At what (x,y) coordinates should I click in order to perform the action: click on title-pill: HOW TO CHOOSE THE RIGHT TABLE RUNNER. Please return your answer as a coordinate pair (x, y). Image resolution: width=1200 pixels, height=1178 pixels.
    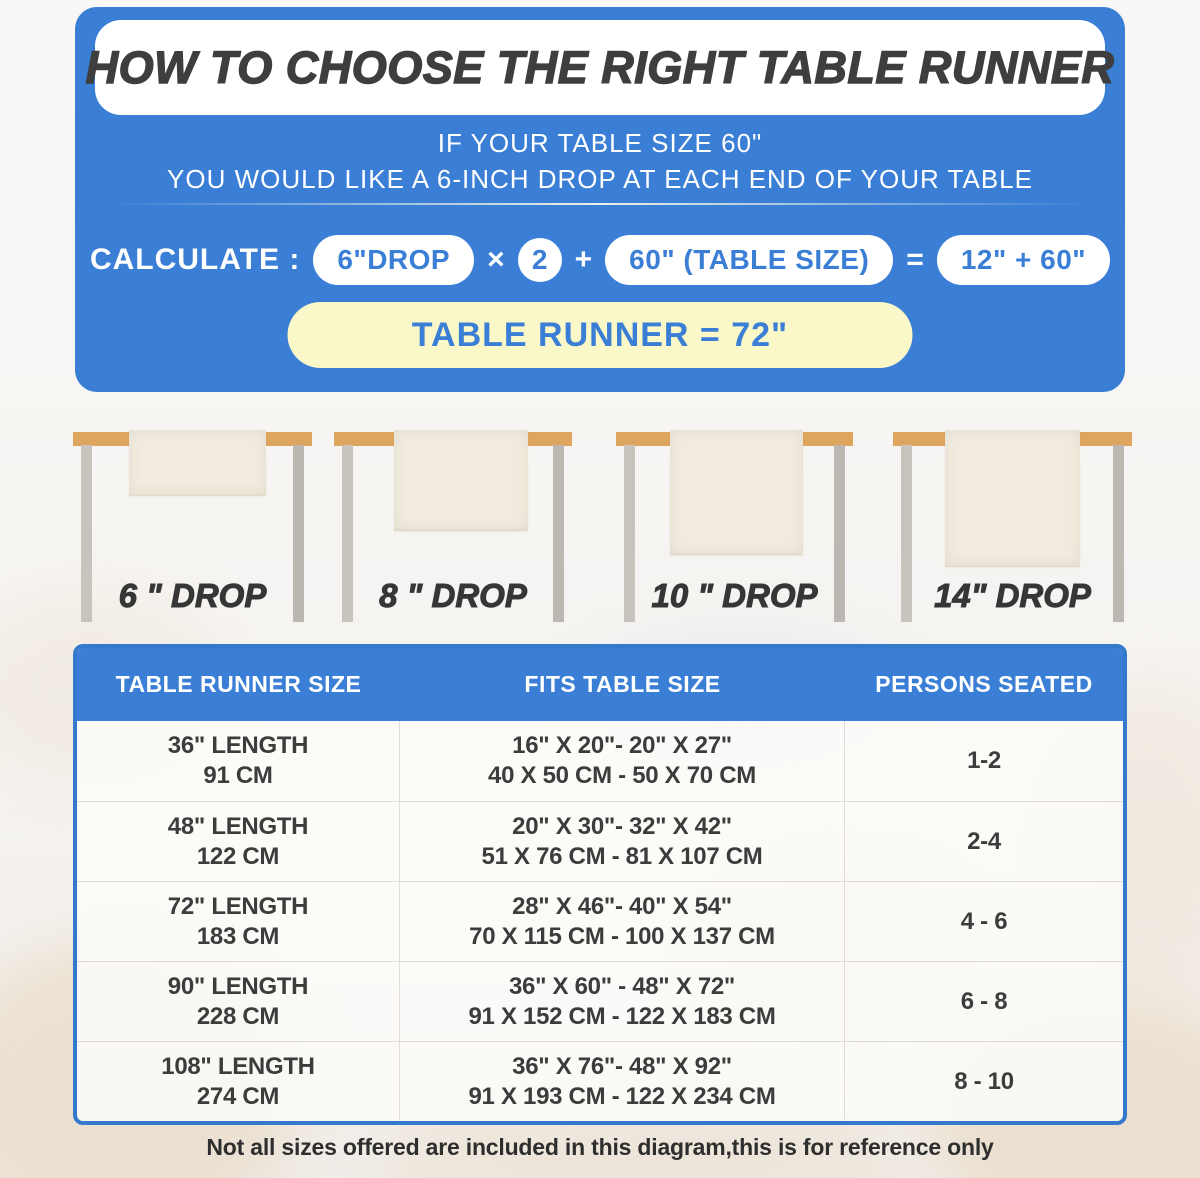
    Looking at the image, I should click on (600, 67).